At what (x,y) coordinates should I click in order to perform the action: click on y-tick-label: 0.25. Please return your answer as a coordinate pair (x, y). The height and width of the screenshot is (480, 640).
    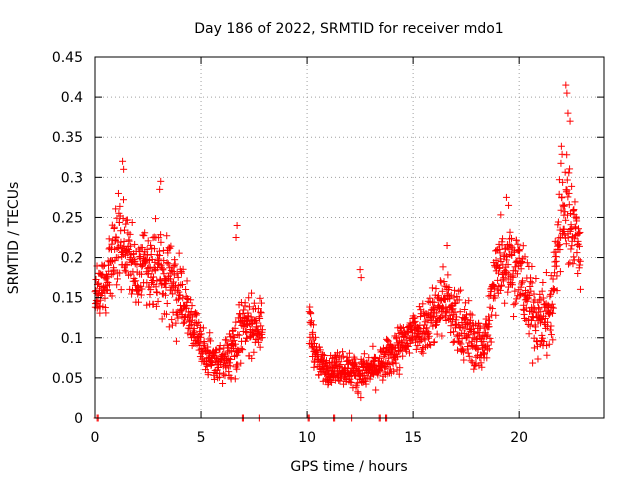
    Looking at the image, I should click on (67, 218).